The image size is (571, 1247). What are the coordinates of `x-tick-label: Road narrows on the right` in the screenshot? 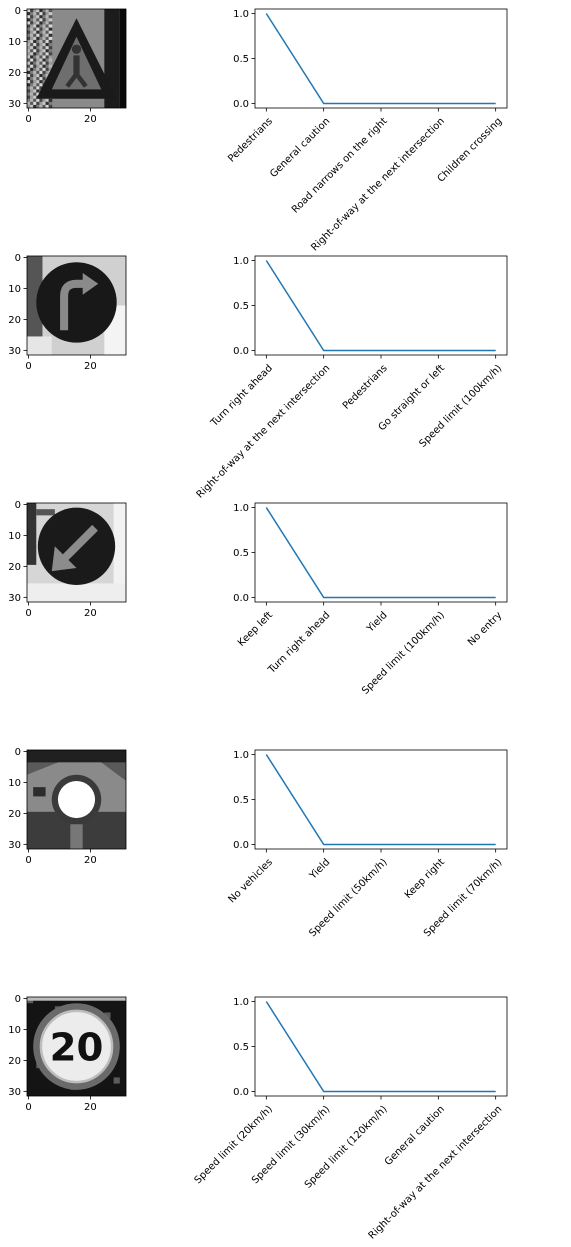 It's located at (340, 166).